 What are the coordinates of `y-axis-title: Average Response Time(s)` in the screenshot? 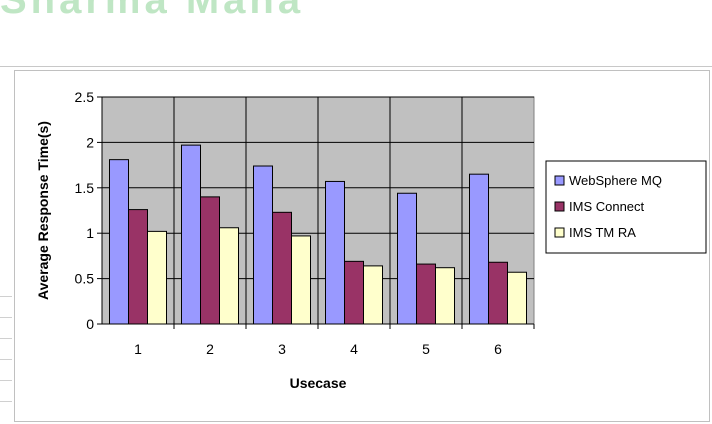 It's located at (43, 210).